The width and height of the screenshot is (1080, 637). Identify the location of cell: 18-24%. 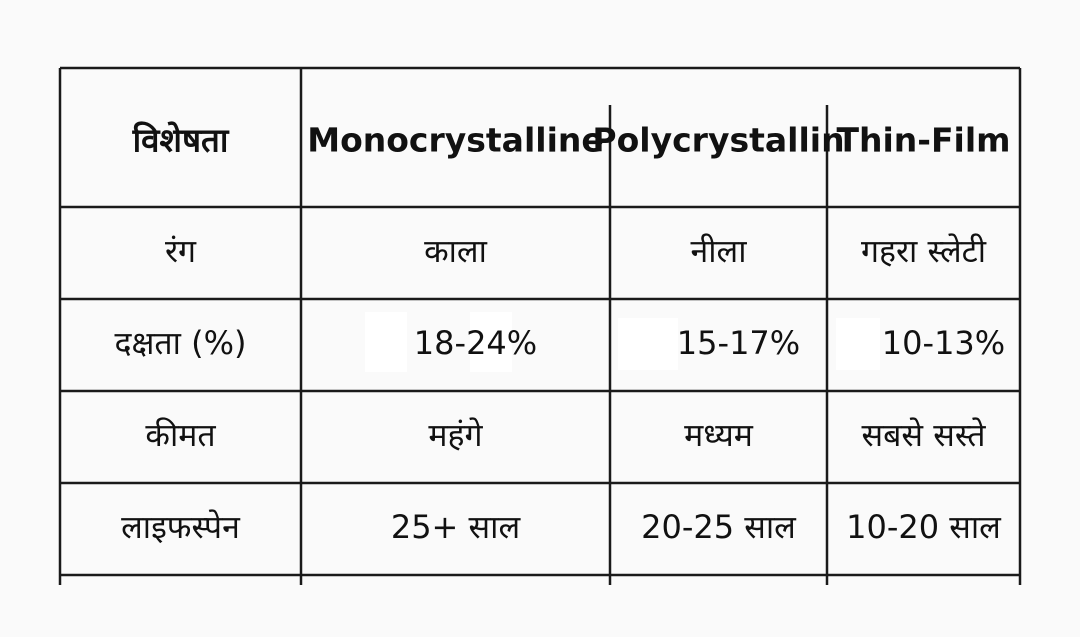
(475, 343).